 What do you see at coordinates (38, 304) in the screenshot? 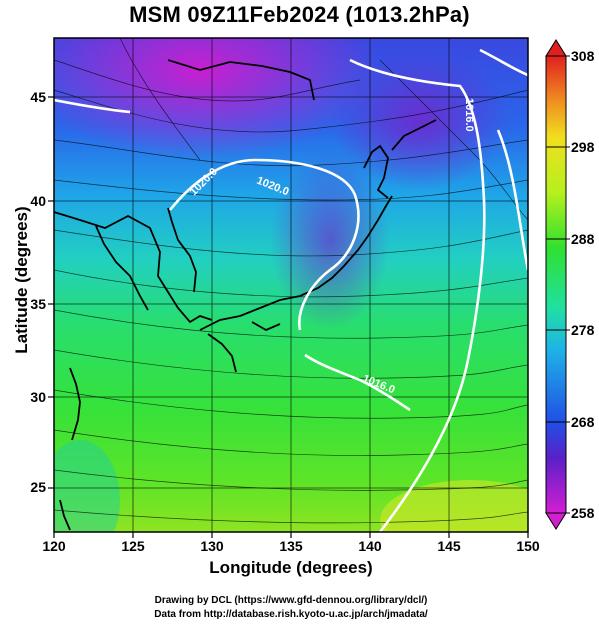
I see `y-tick-label: 35` at bounding box center [38, 304].